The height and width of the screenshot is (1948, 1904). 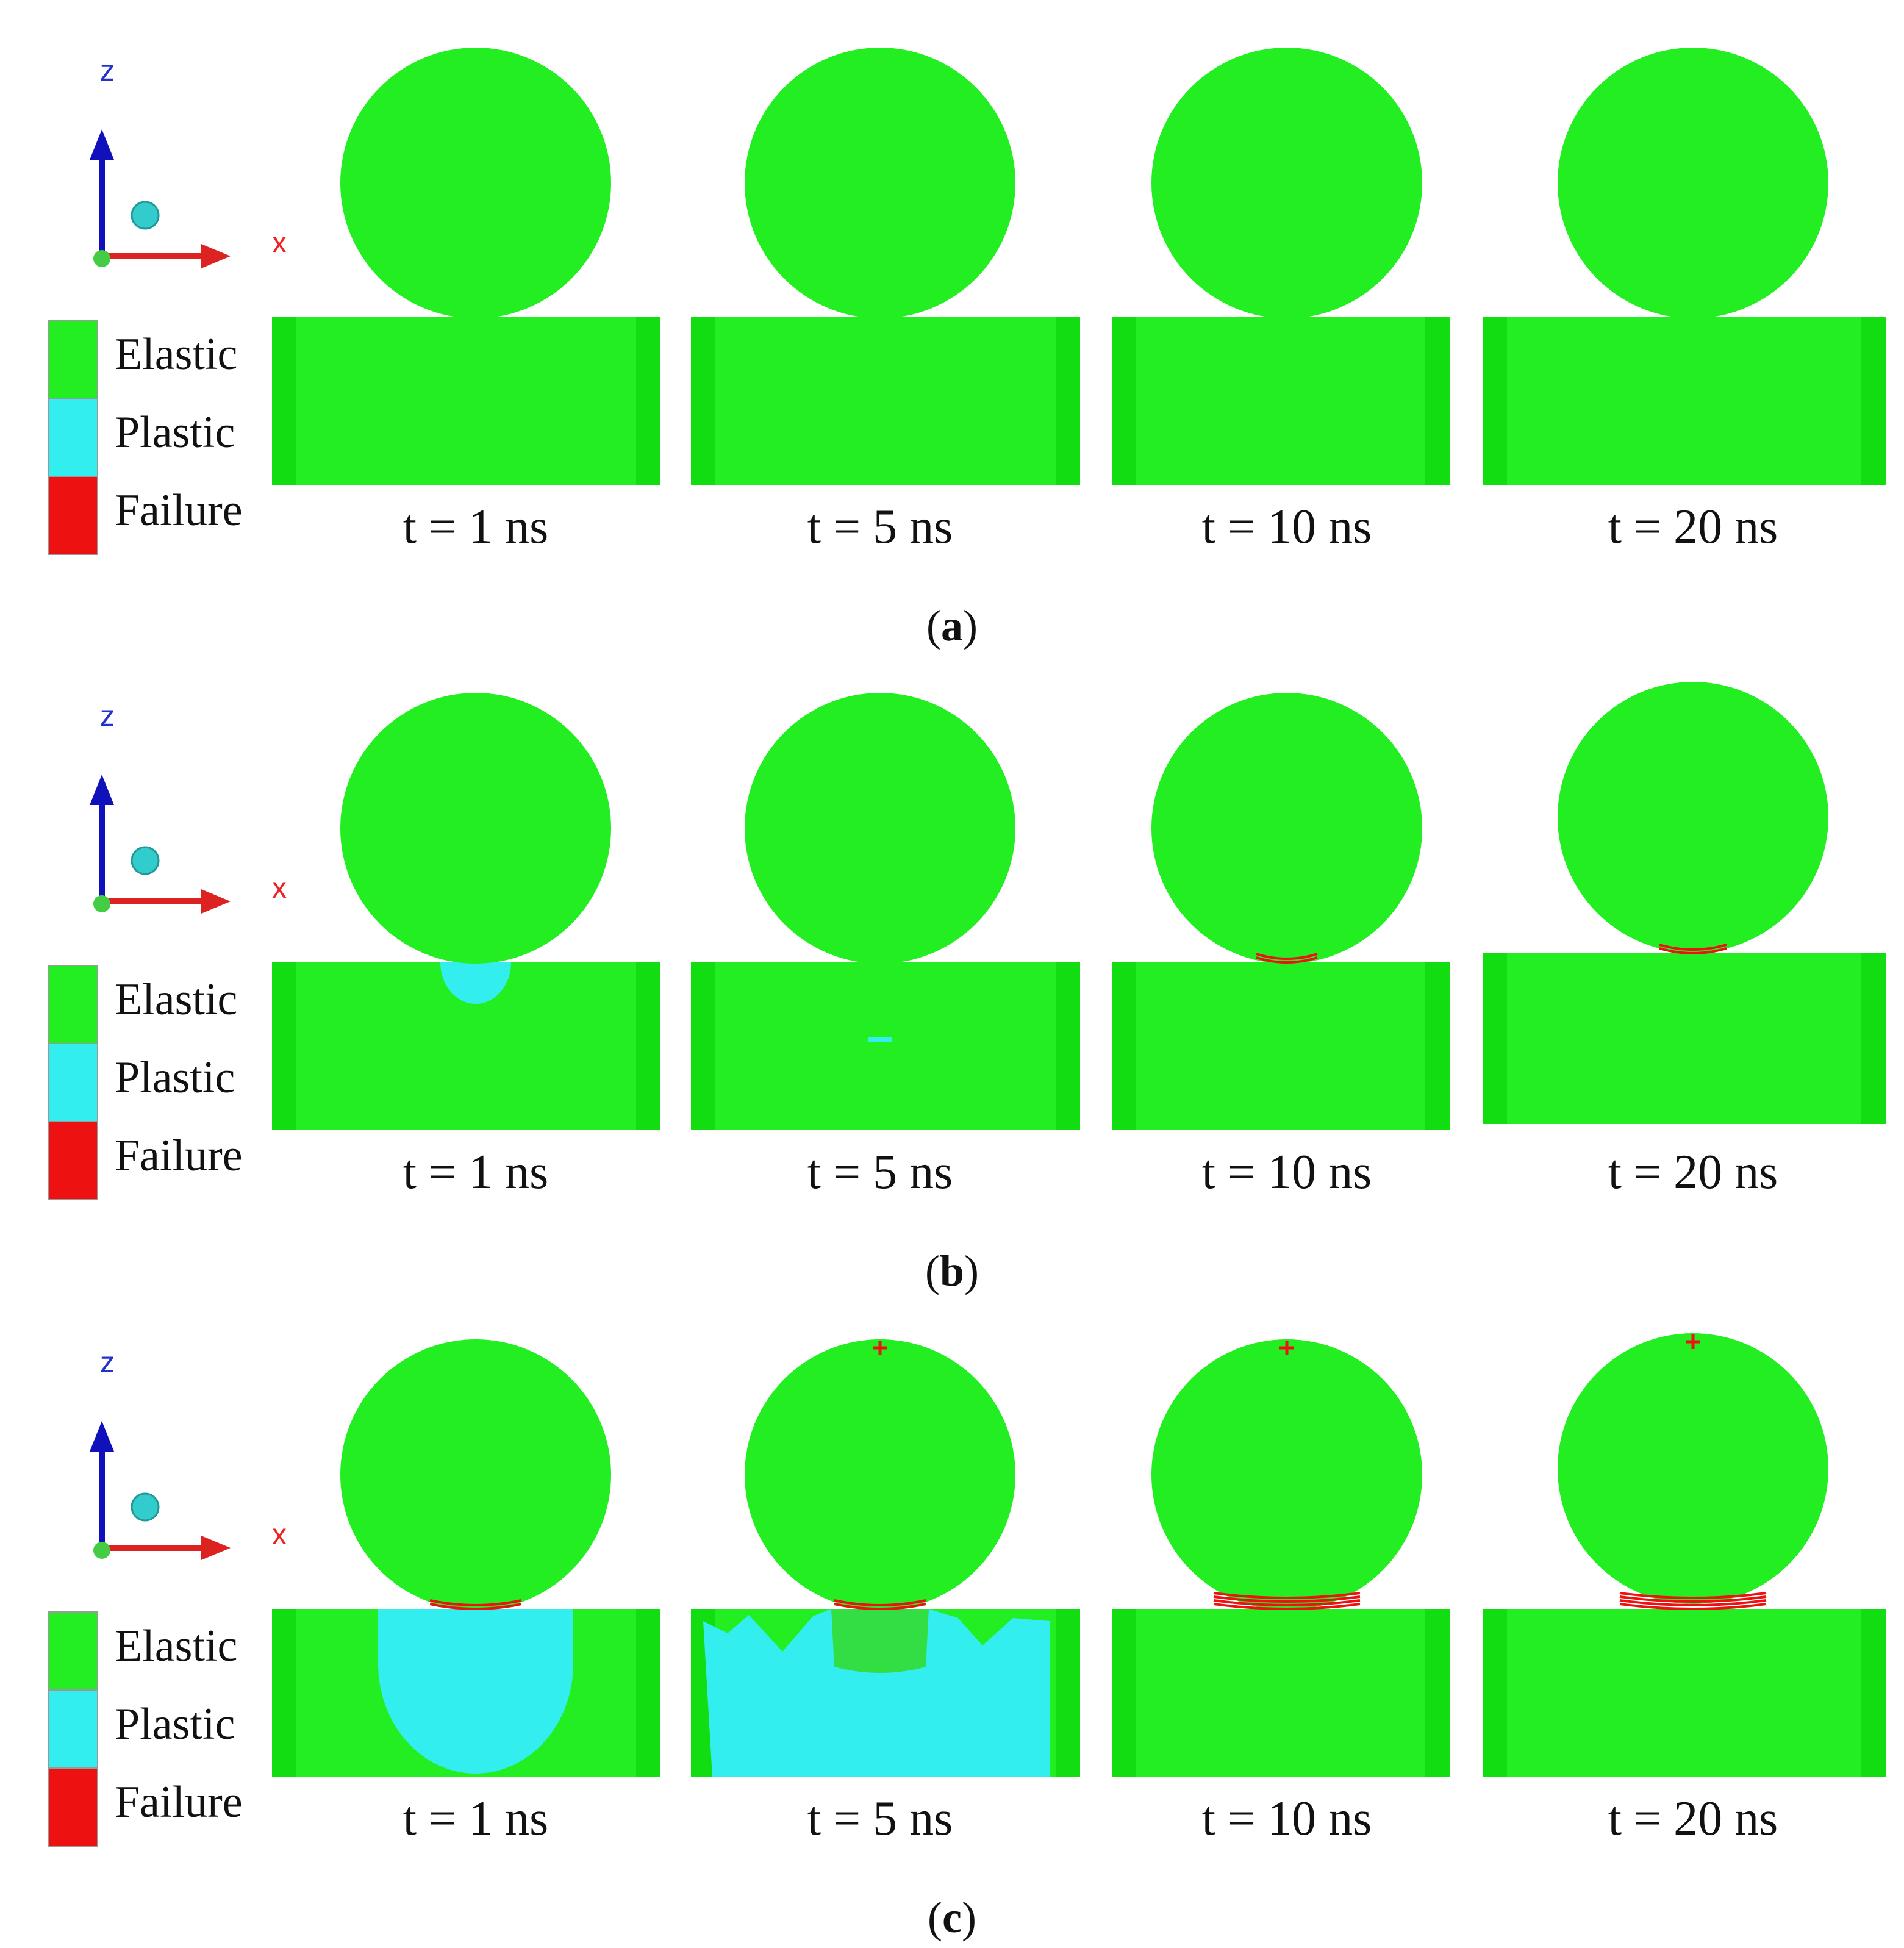 What do you see at coordinates (970, 625) in the screenshot?
I see `caption-paren: )` at bounding box center [970, 625].